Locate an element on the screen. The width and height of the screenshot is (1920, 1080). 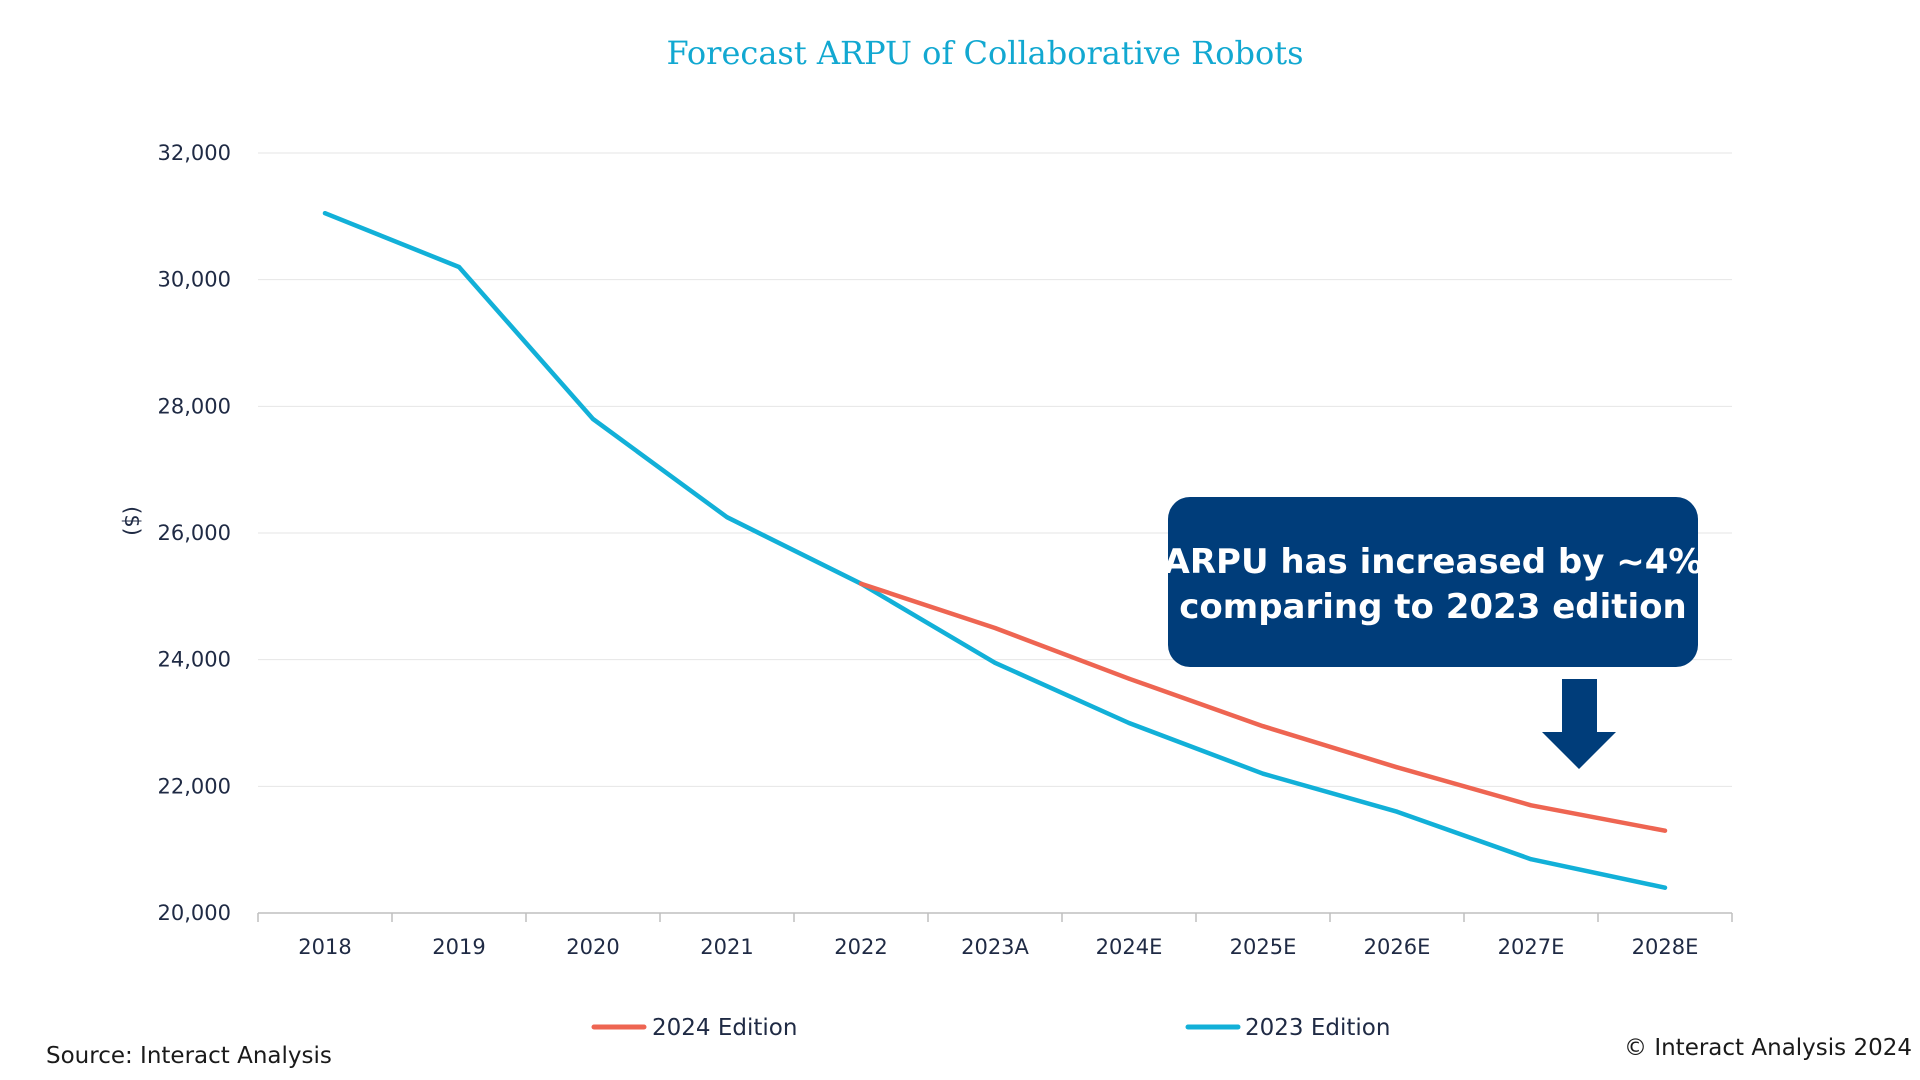
x-tick-label: 2025E is located at coordinates (1263, 947).